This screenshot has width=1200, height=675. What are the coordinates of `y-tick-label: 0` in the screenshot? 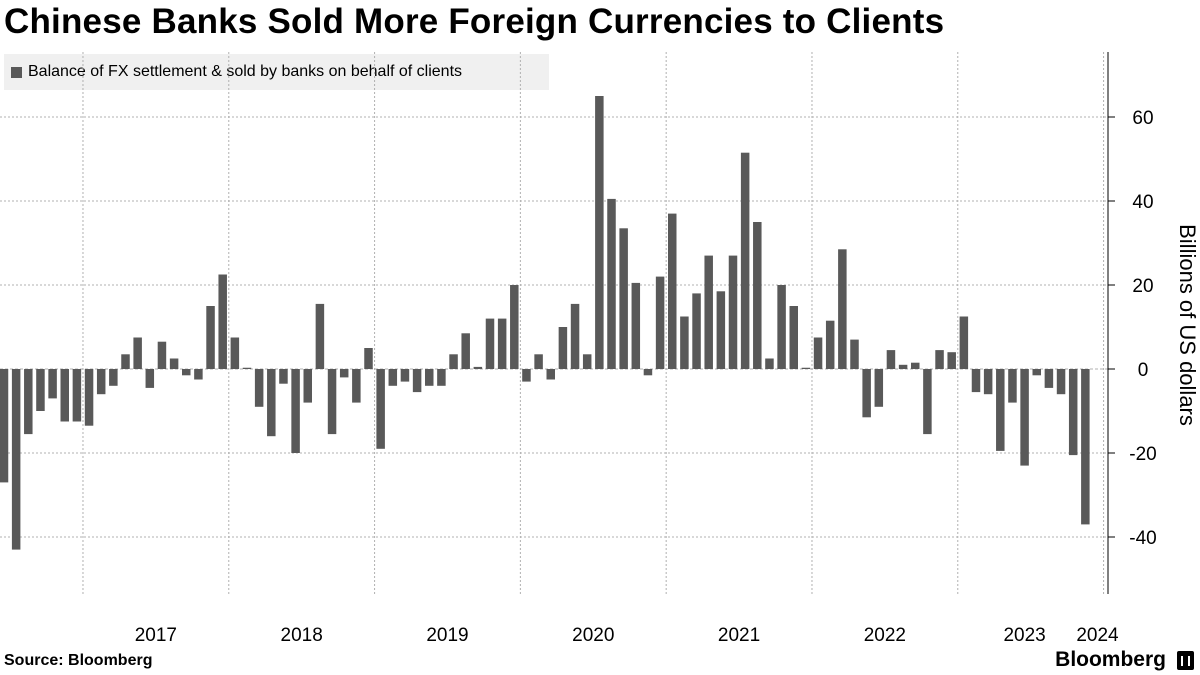 It's located at (1143, 370).